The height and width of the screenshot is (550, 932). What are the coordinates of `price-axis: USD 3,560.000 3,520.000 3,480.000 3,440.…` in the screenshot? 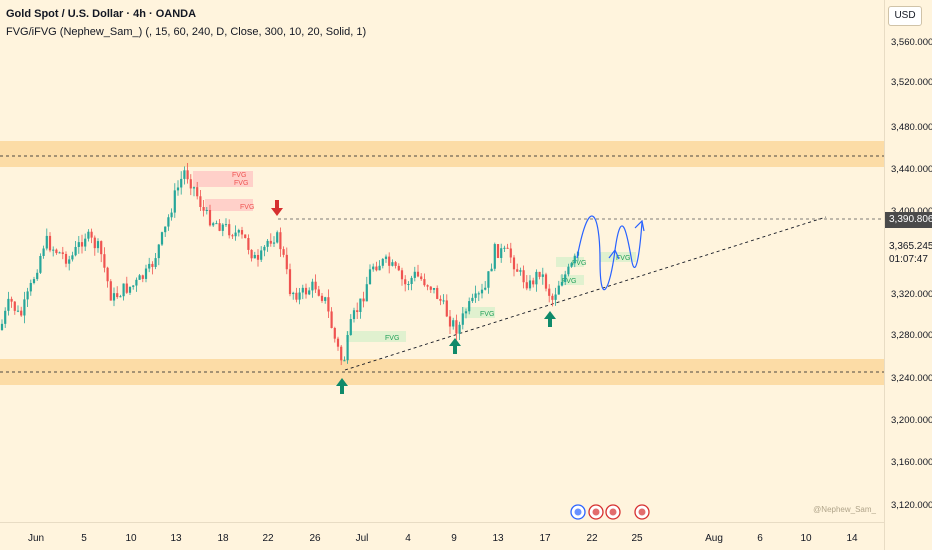 It's located at (908, 275).